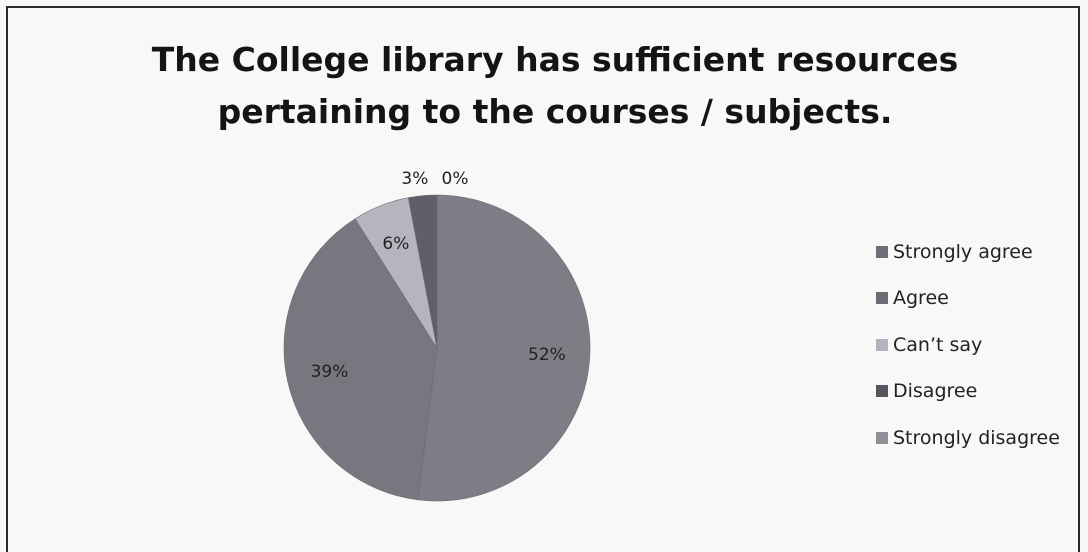 The width and height of the screenshot is (1088, 552). What do you see at coordinates (330, 372) in the screenshot?
I see `pie-data-label-agree: 39%` at bounding box center [330, 372].